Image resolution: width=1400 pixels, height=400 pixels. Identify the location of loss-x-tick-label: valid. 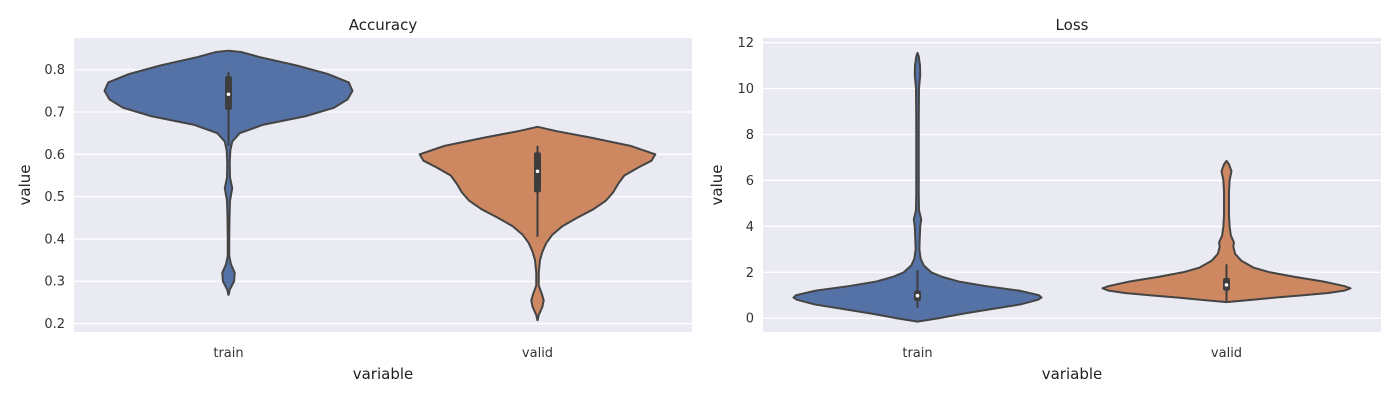
(1226, 353).